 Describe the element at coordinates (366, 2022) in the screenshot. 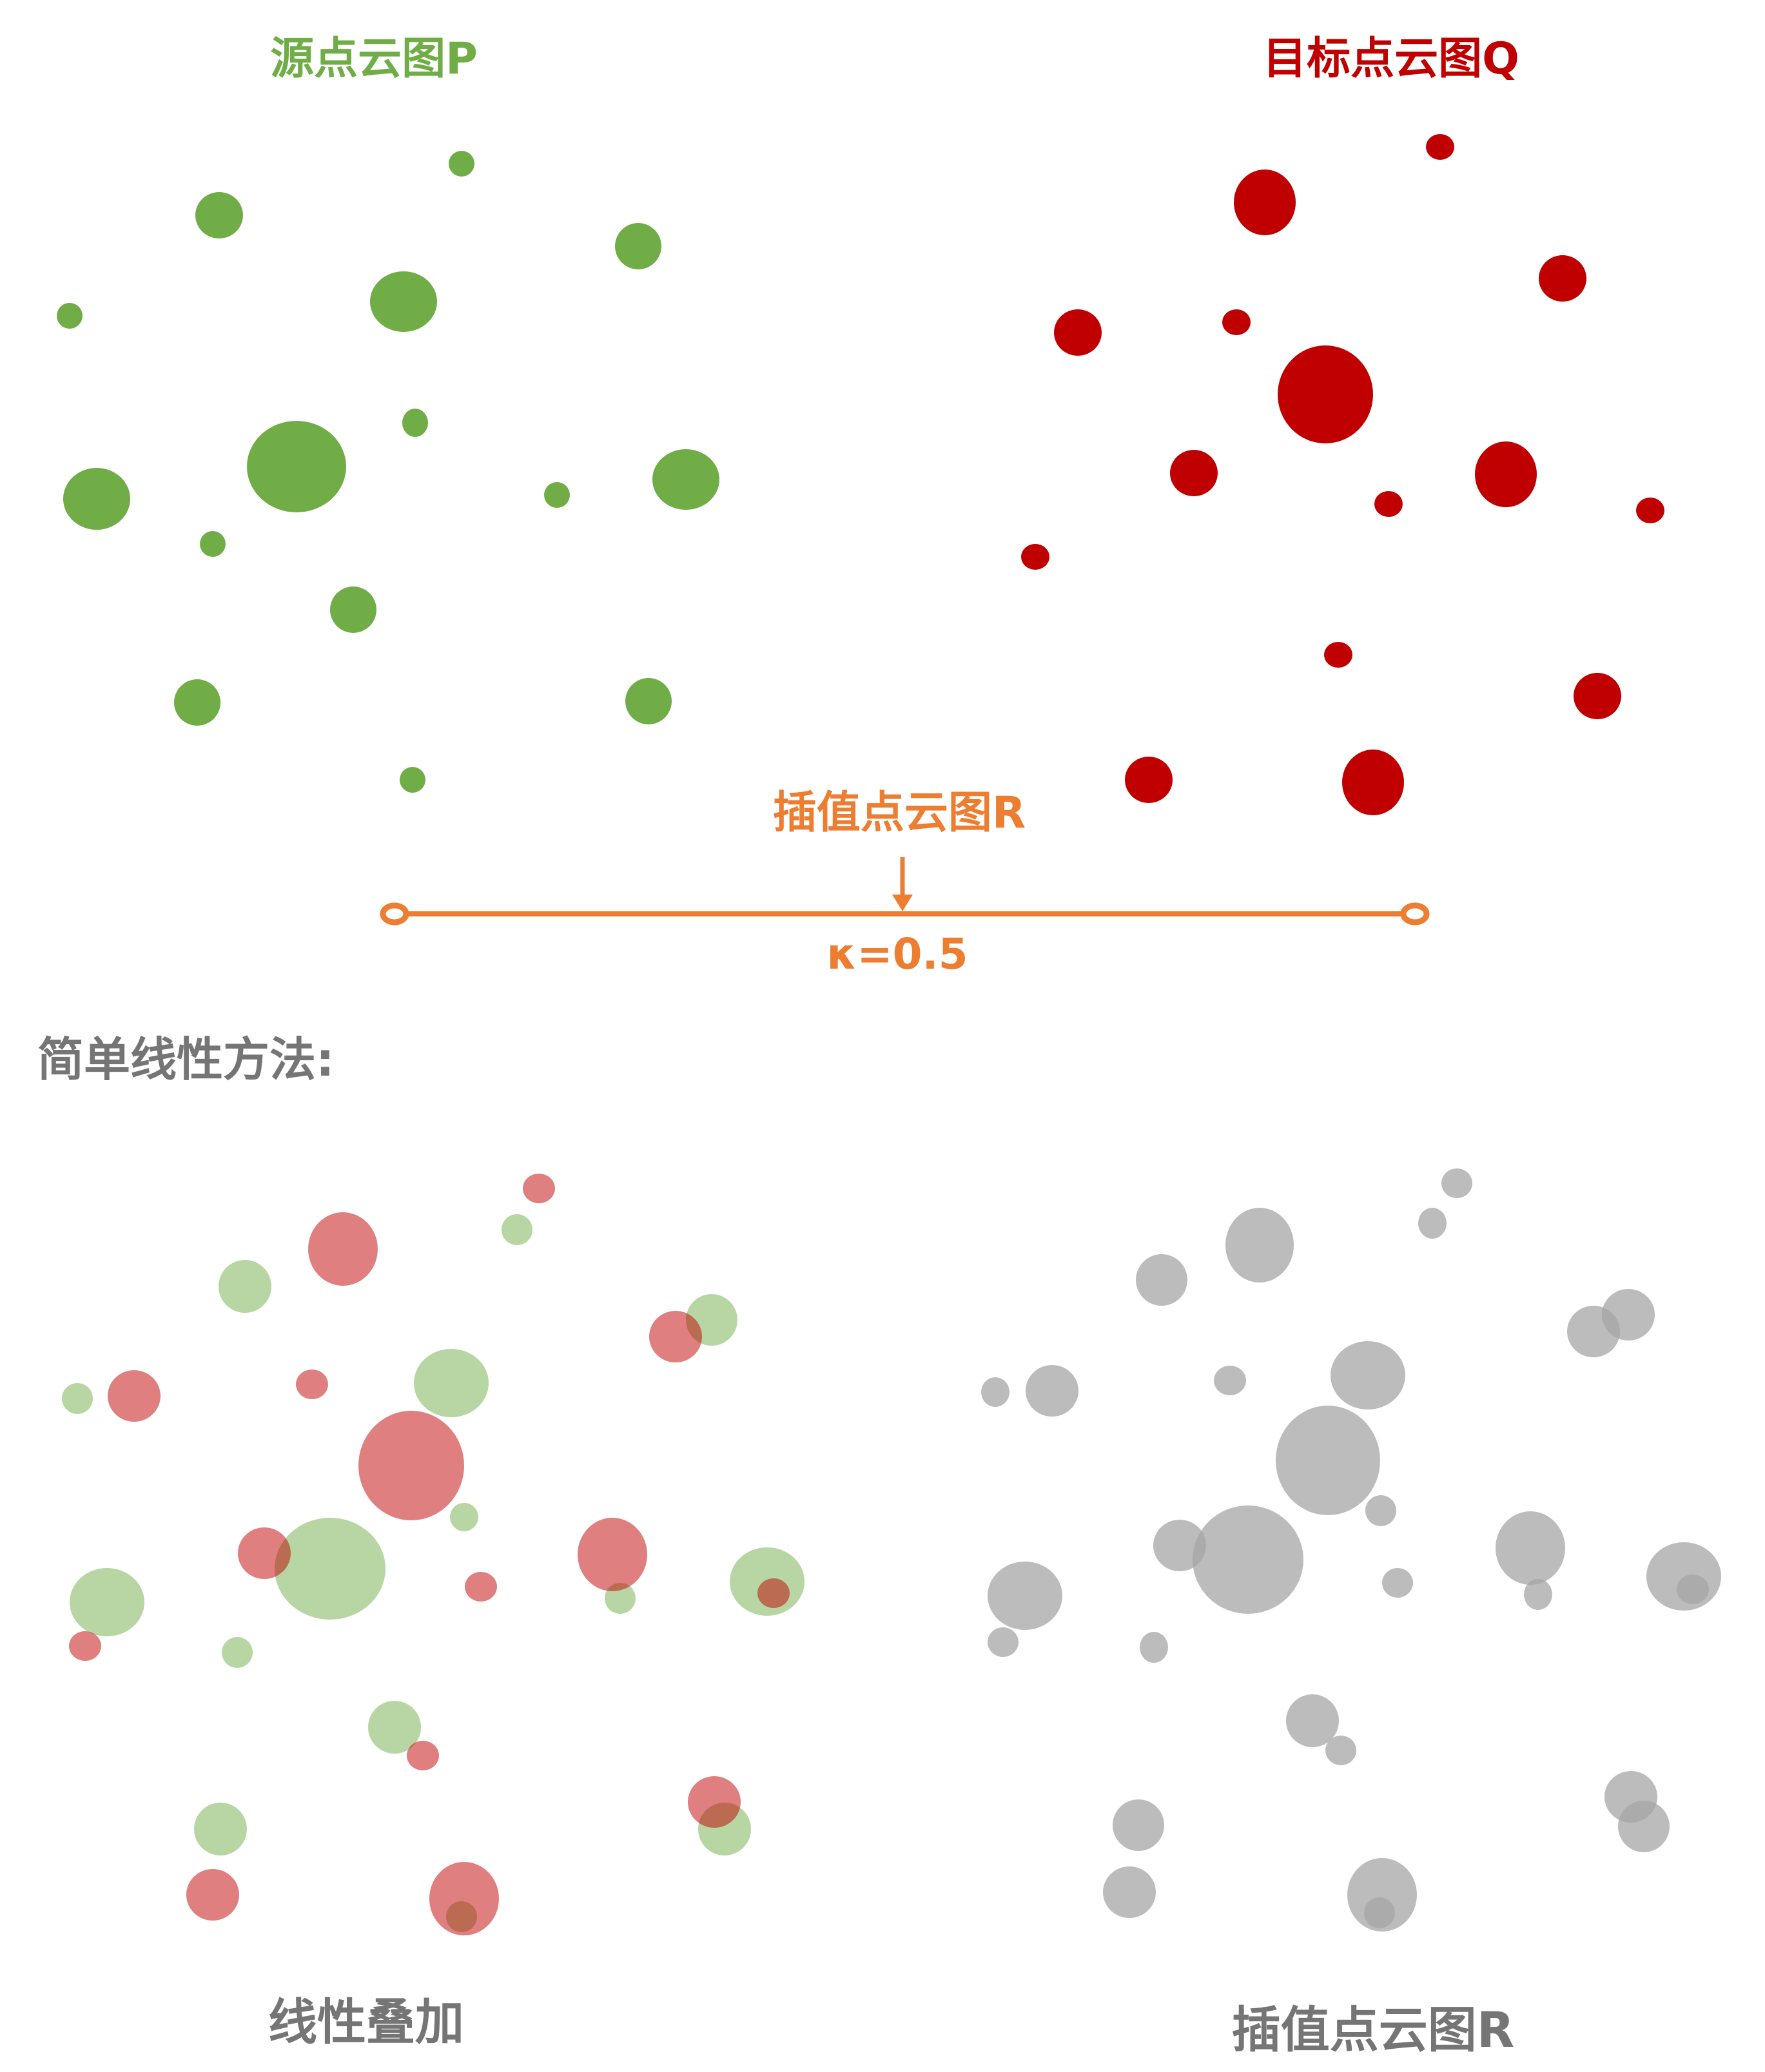

I see `overlay-caption: 线性叠加` at that location.